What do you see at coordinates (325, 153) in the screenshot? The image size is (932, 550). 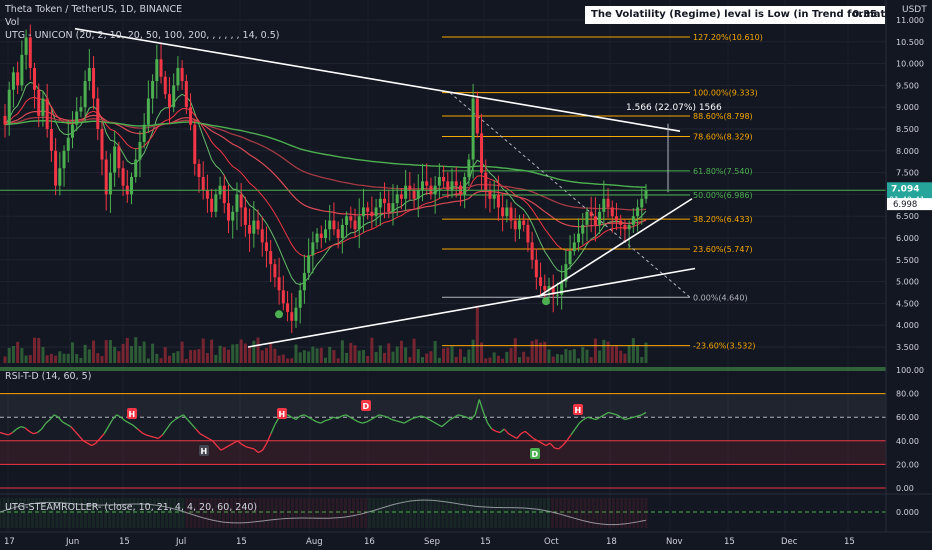 I see `ema-200-line` at bounding box center [325, 153].